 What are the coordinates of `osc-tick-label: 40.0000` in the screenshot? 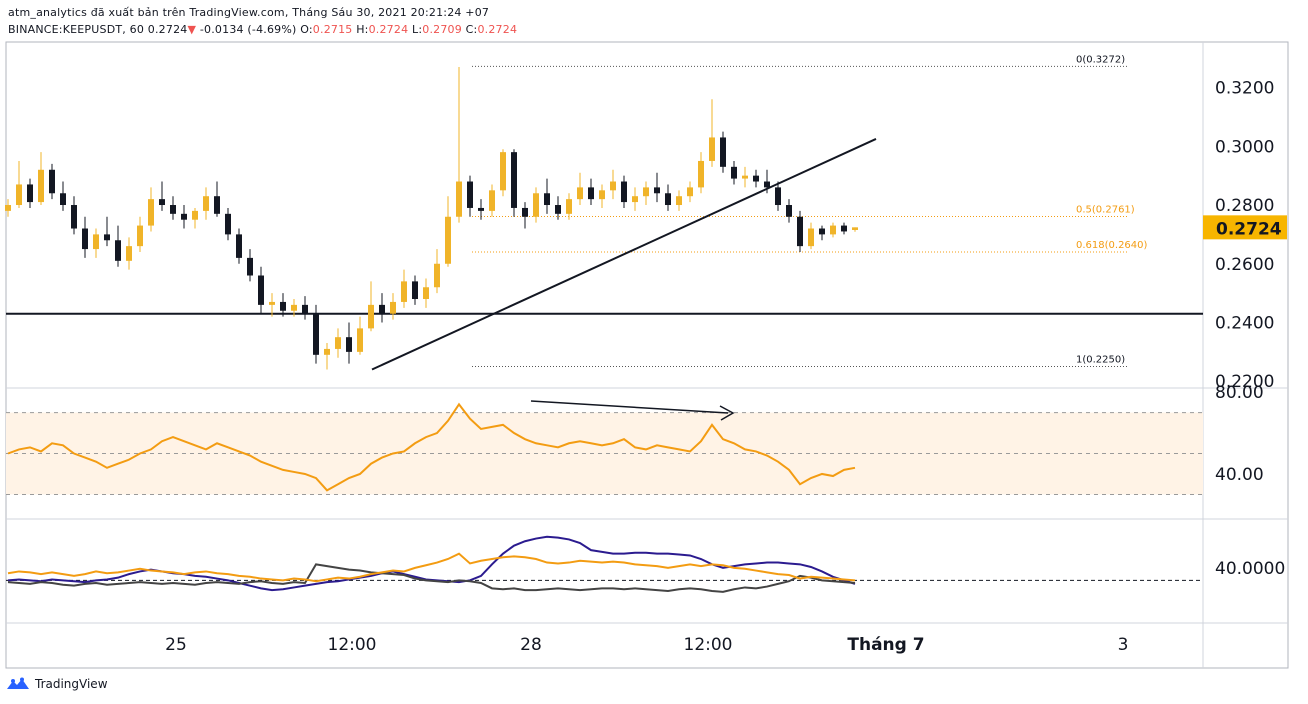 It's located at (1250, 569).